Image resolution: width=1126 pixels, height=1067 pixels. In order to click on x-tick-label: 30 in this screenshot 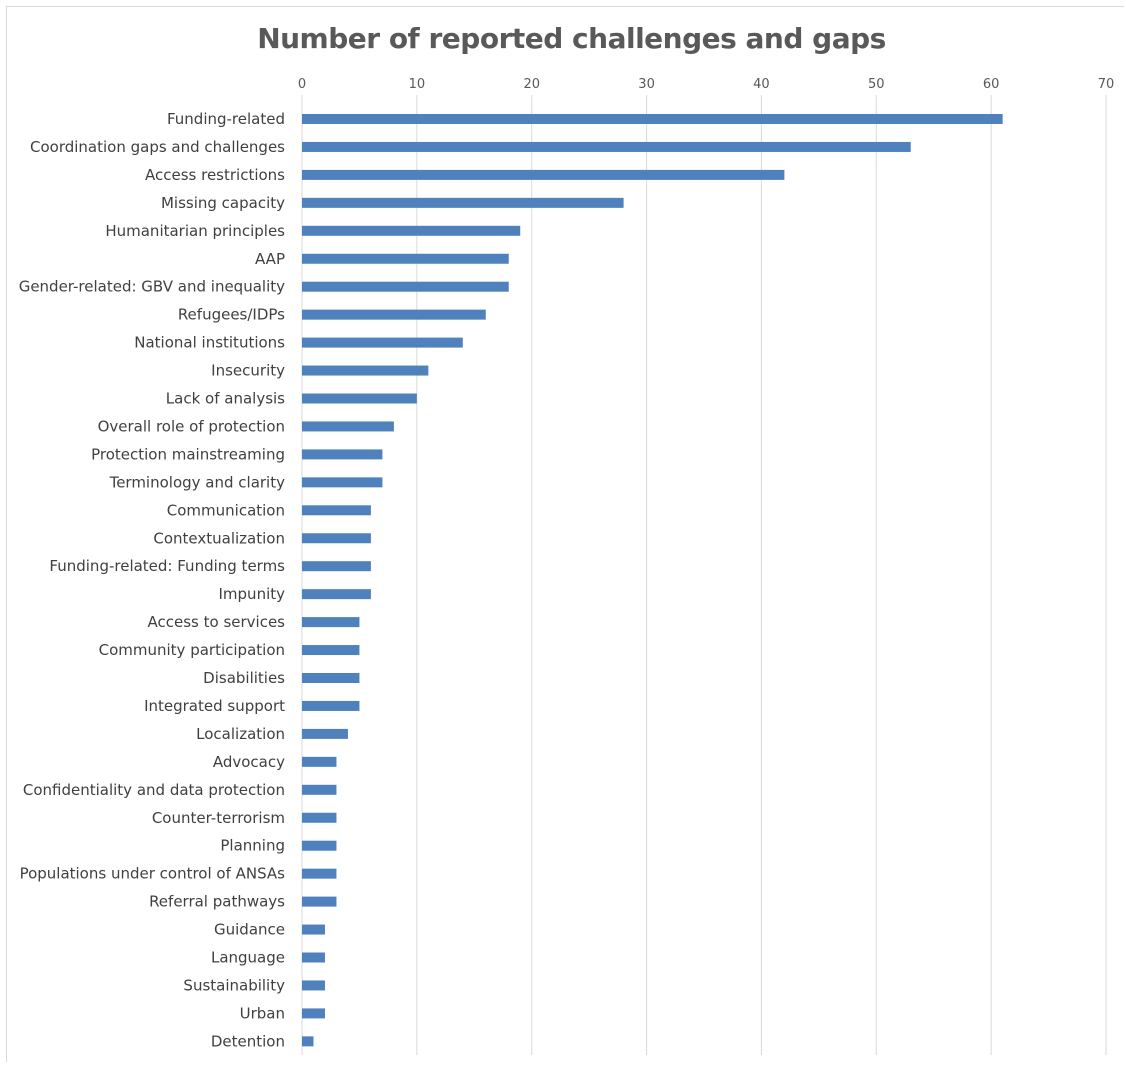, I will do `click(646, 84)`.